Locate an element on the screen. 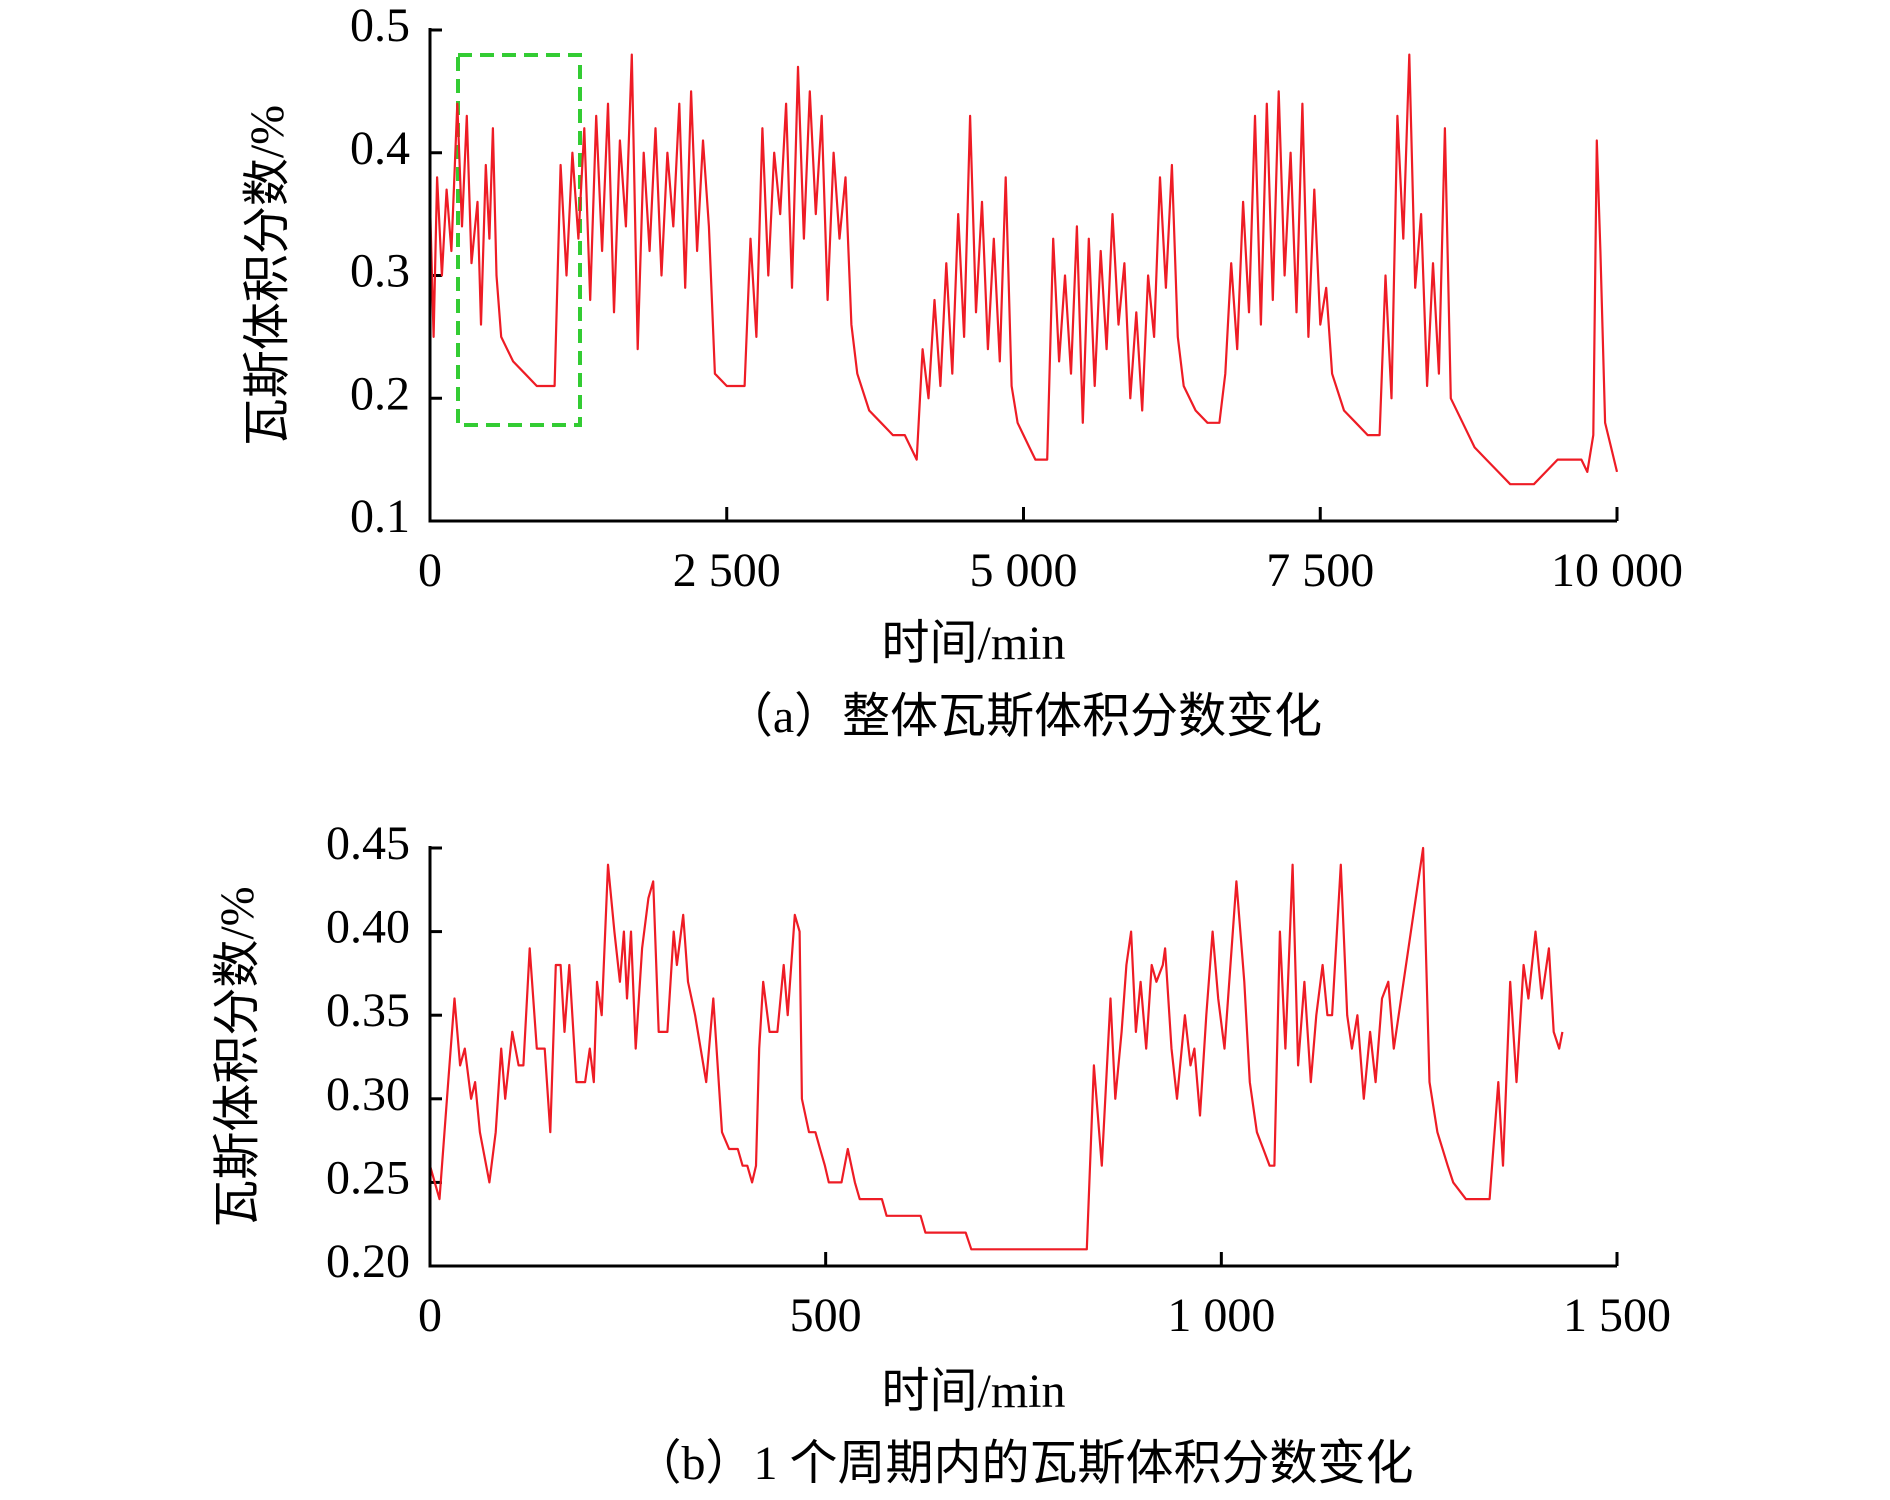  y-tick-label: 0.5 is located at coordinates (380, 26).